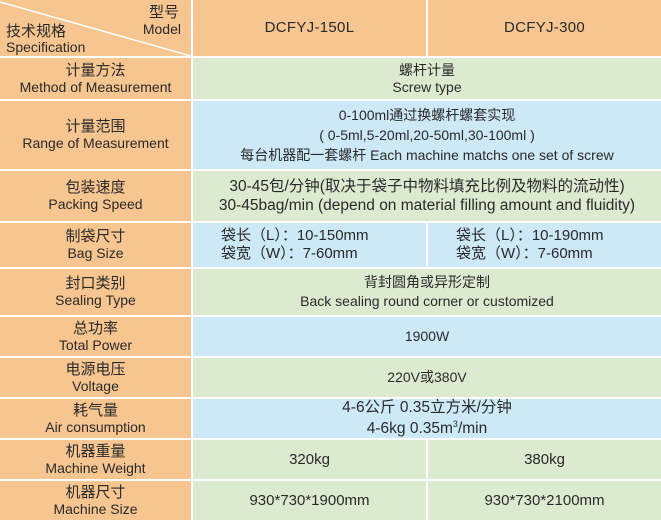 The width and height of the screenshot is (661, 520). What do you see at coordinates (330, 378) in the screenshot?
I see `row-voltage: 电源电压 Voltage 220V或380V` at bounding box center [330, 378].